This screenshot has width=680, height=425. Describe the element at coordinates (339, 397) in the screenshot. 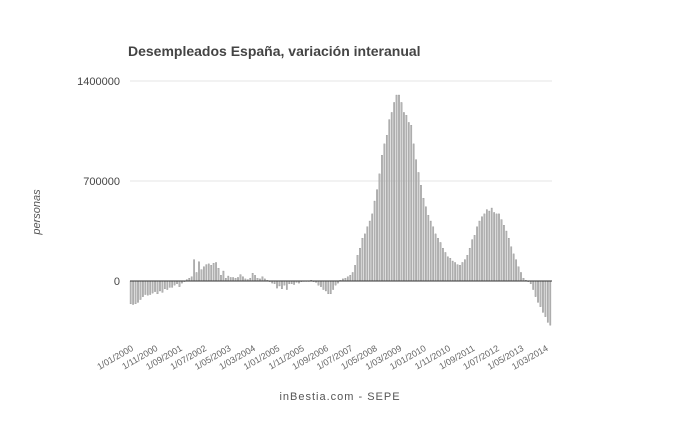

I see `source-caption: inBestia.com - SEPE` at that location.